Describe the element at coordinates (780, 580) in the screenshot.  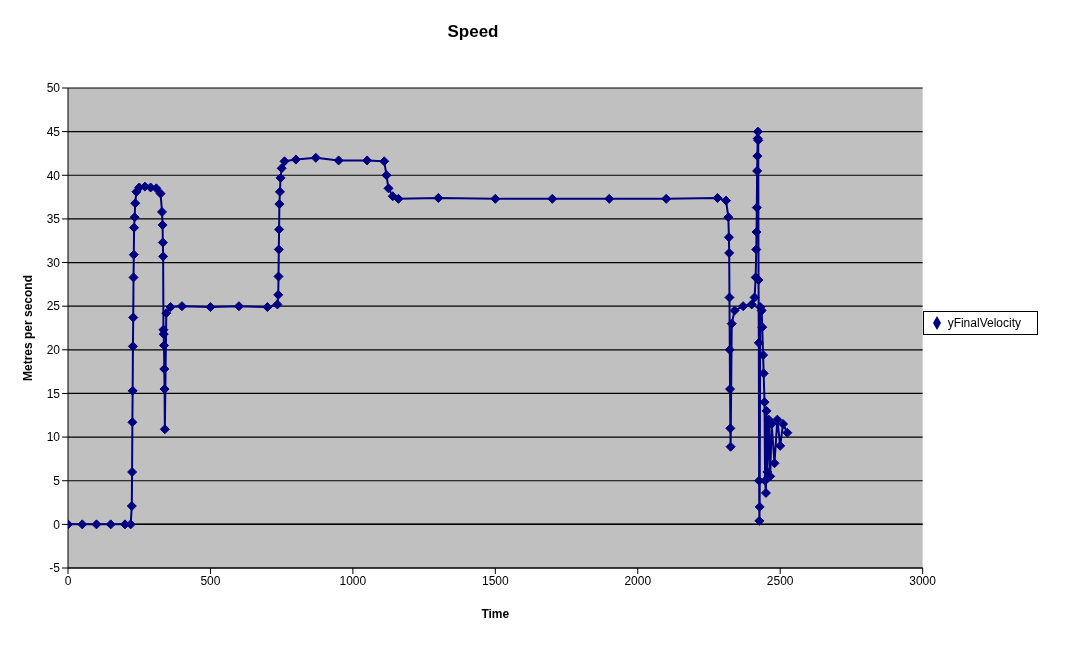
I see `x-tick-label: 2500` at that location.